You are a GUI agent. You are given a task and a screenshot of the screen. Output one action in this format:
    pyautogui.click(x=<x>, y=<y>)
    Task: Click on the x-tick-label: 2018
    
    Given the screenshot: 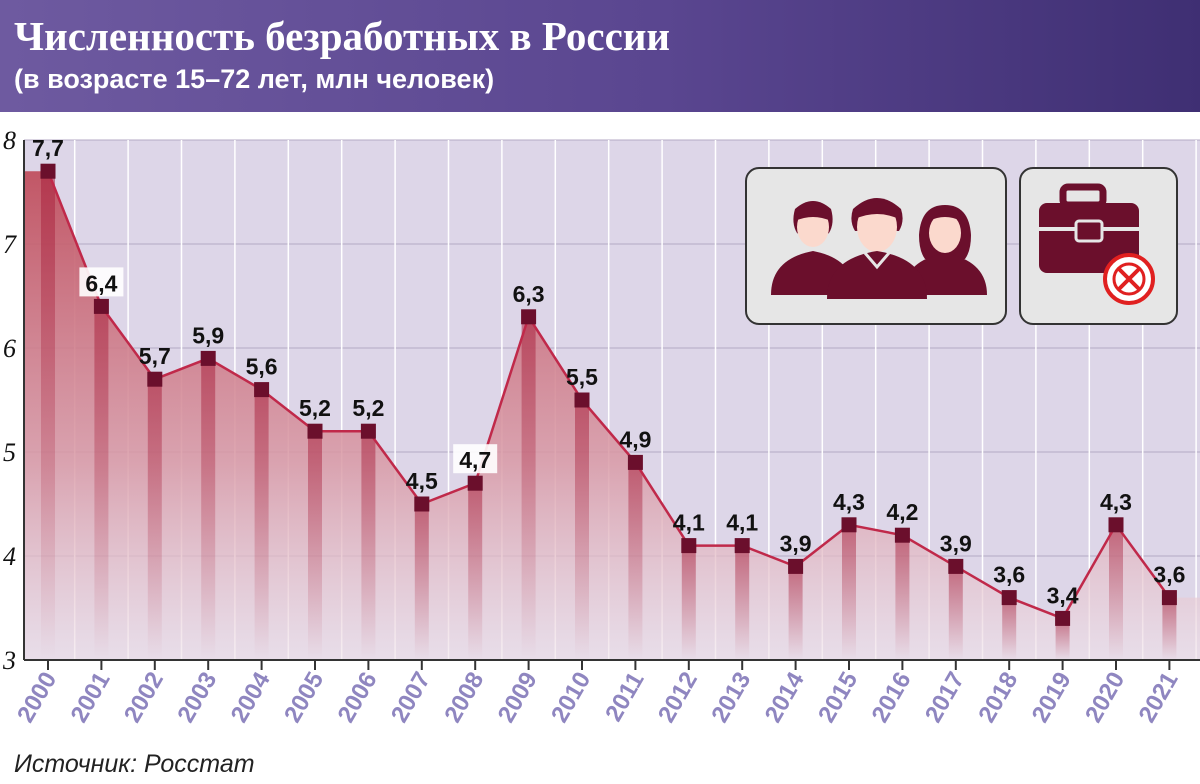 What is the action you would take?
    pyautogui.click(x=998, y=697)
    